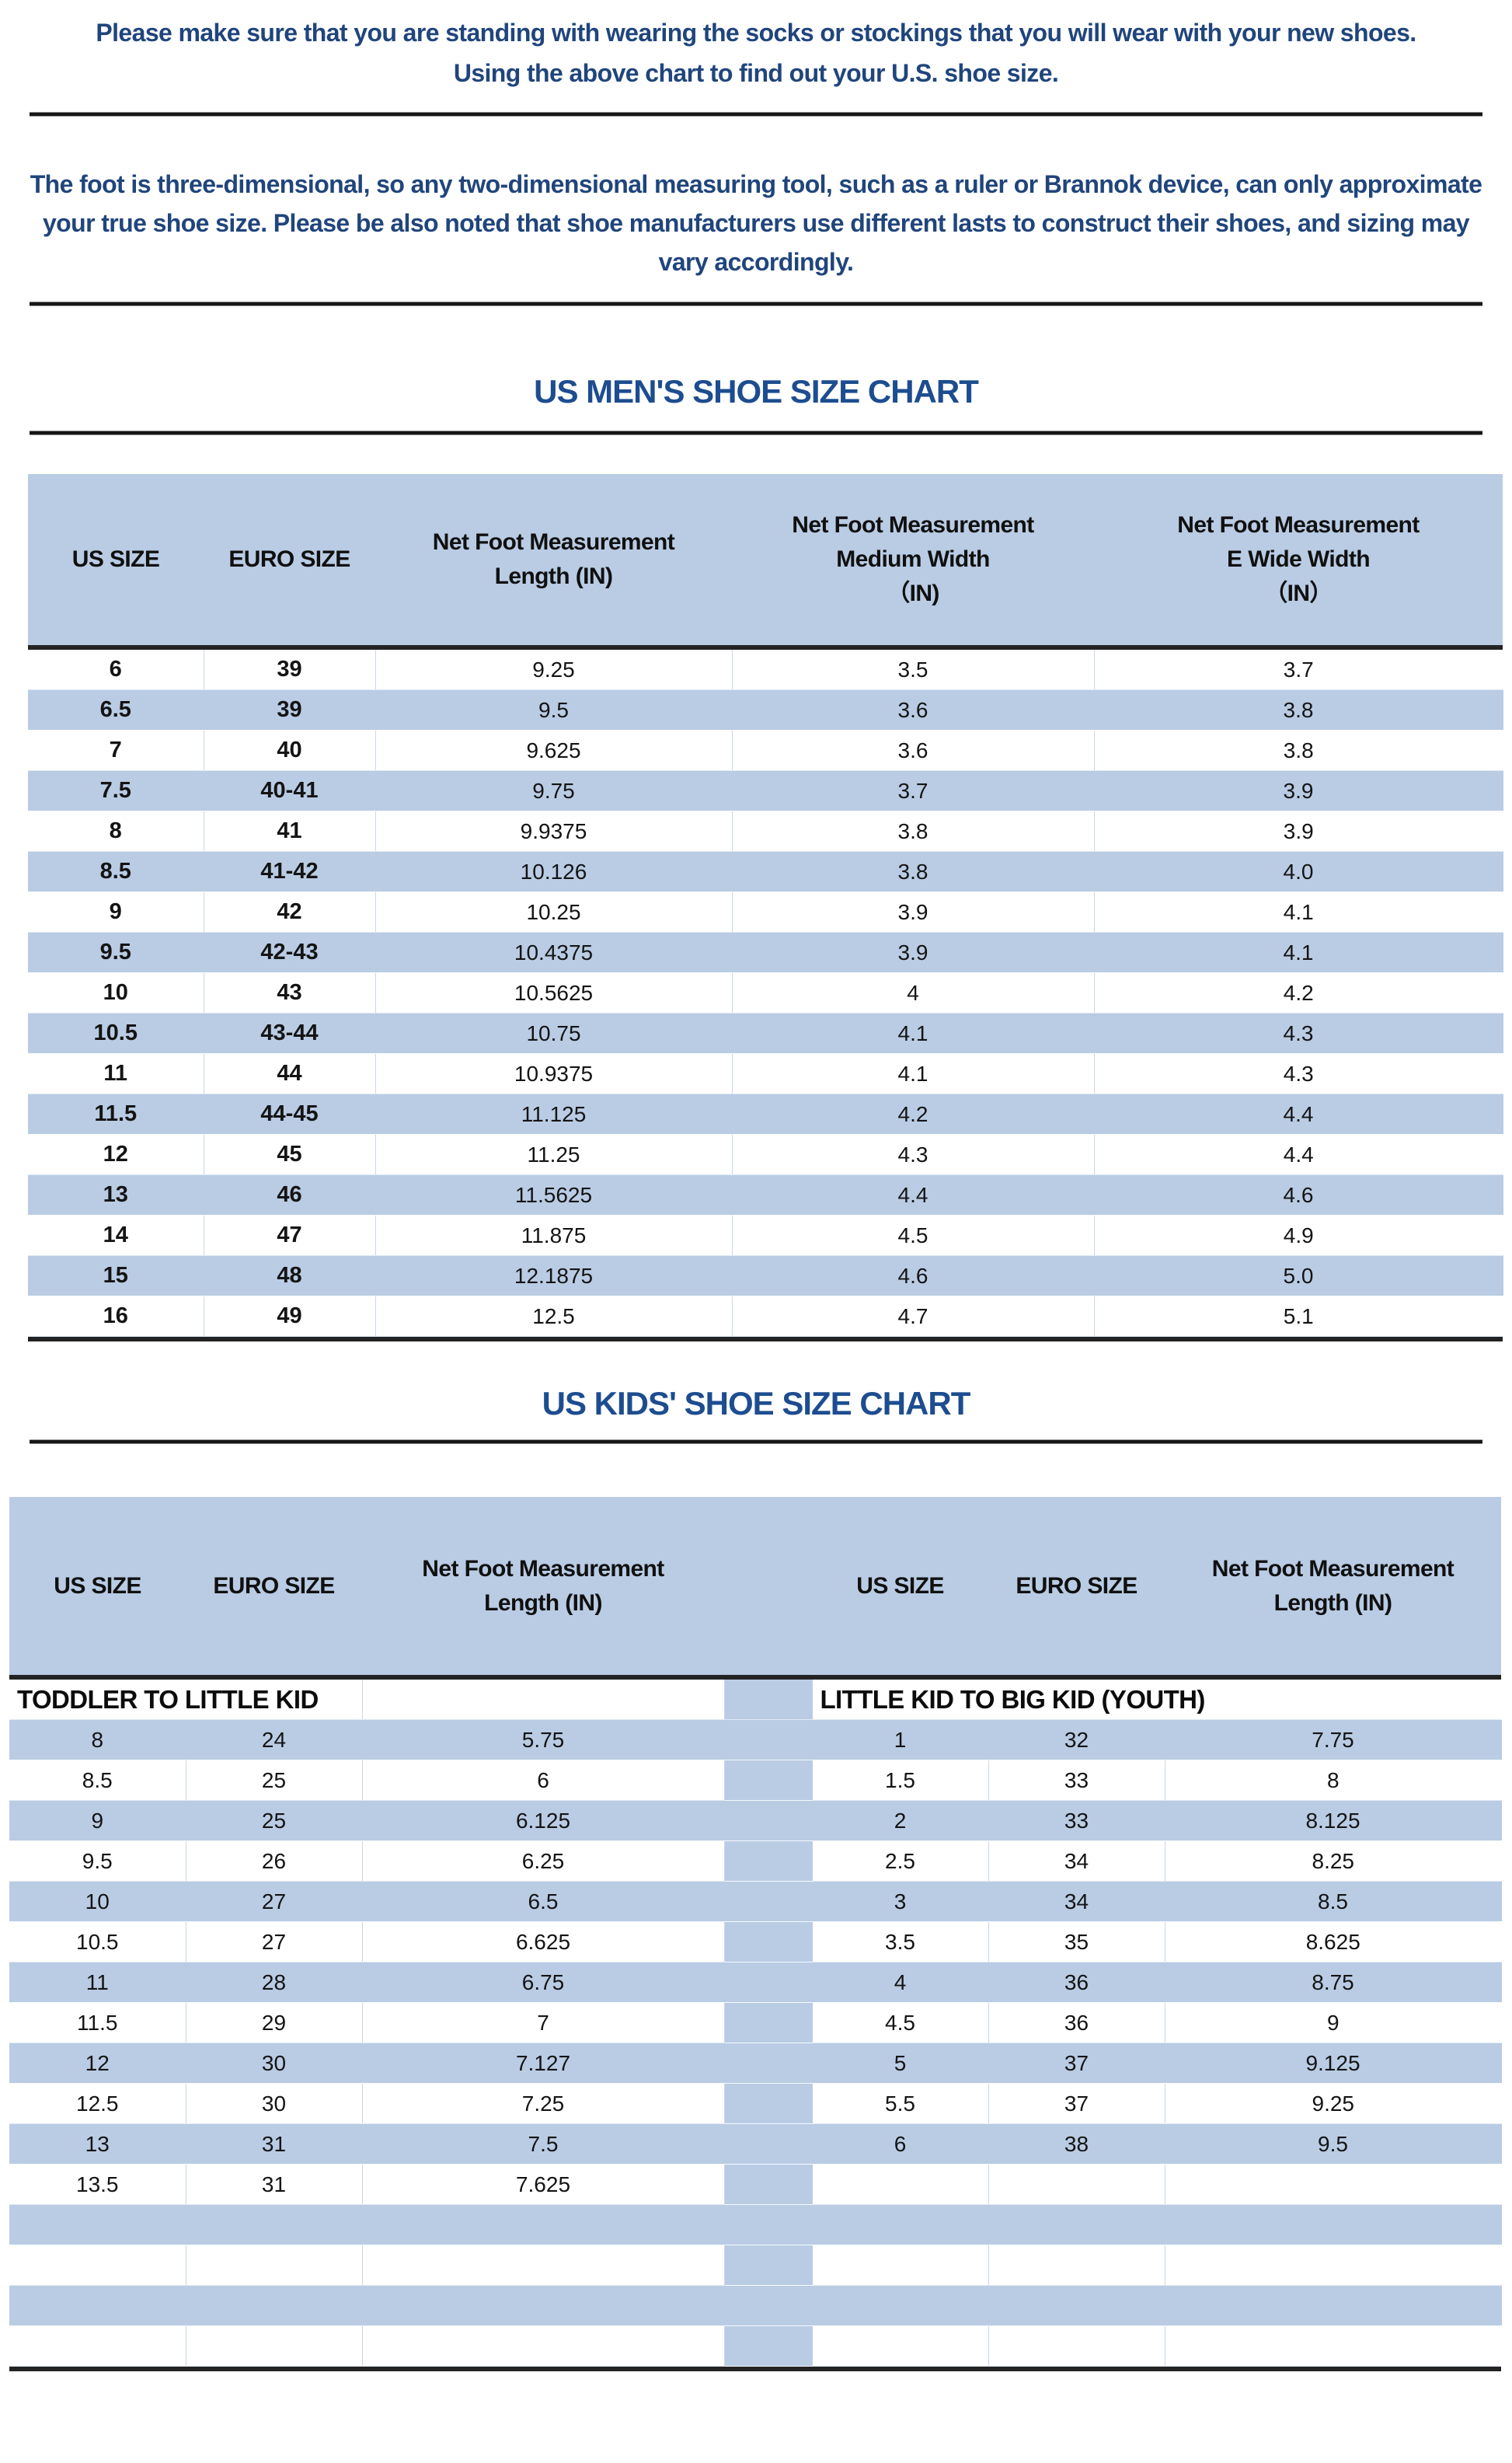  Describe the element at coordinates (1333, 1861) in the screenshot. I see `table-cell: 8.25` at that location.